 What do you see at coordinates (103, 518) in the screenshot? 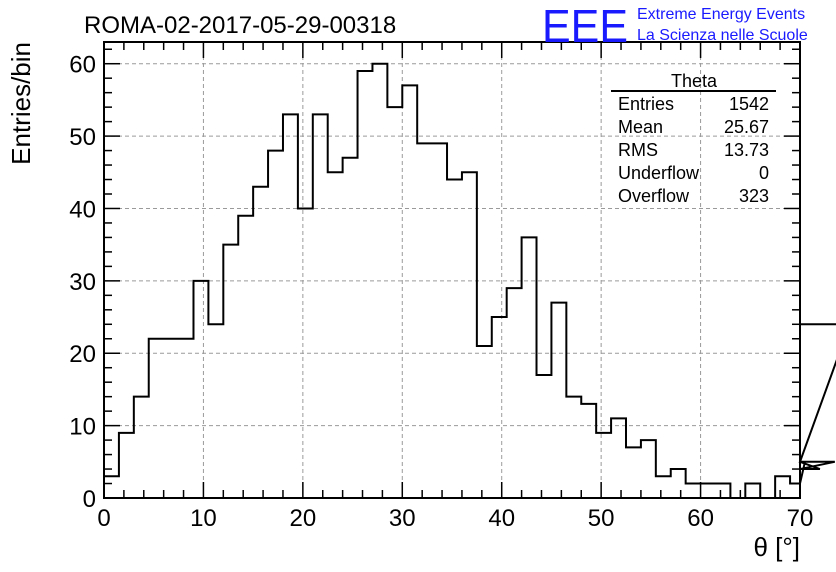
I see `x-tick-label-0: 0` at bounding box center [103, 518].